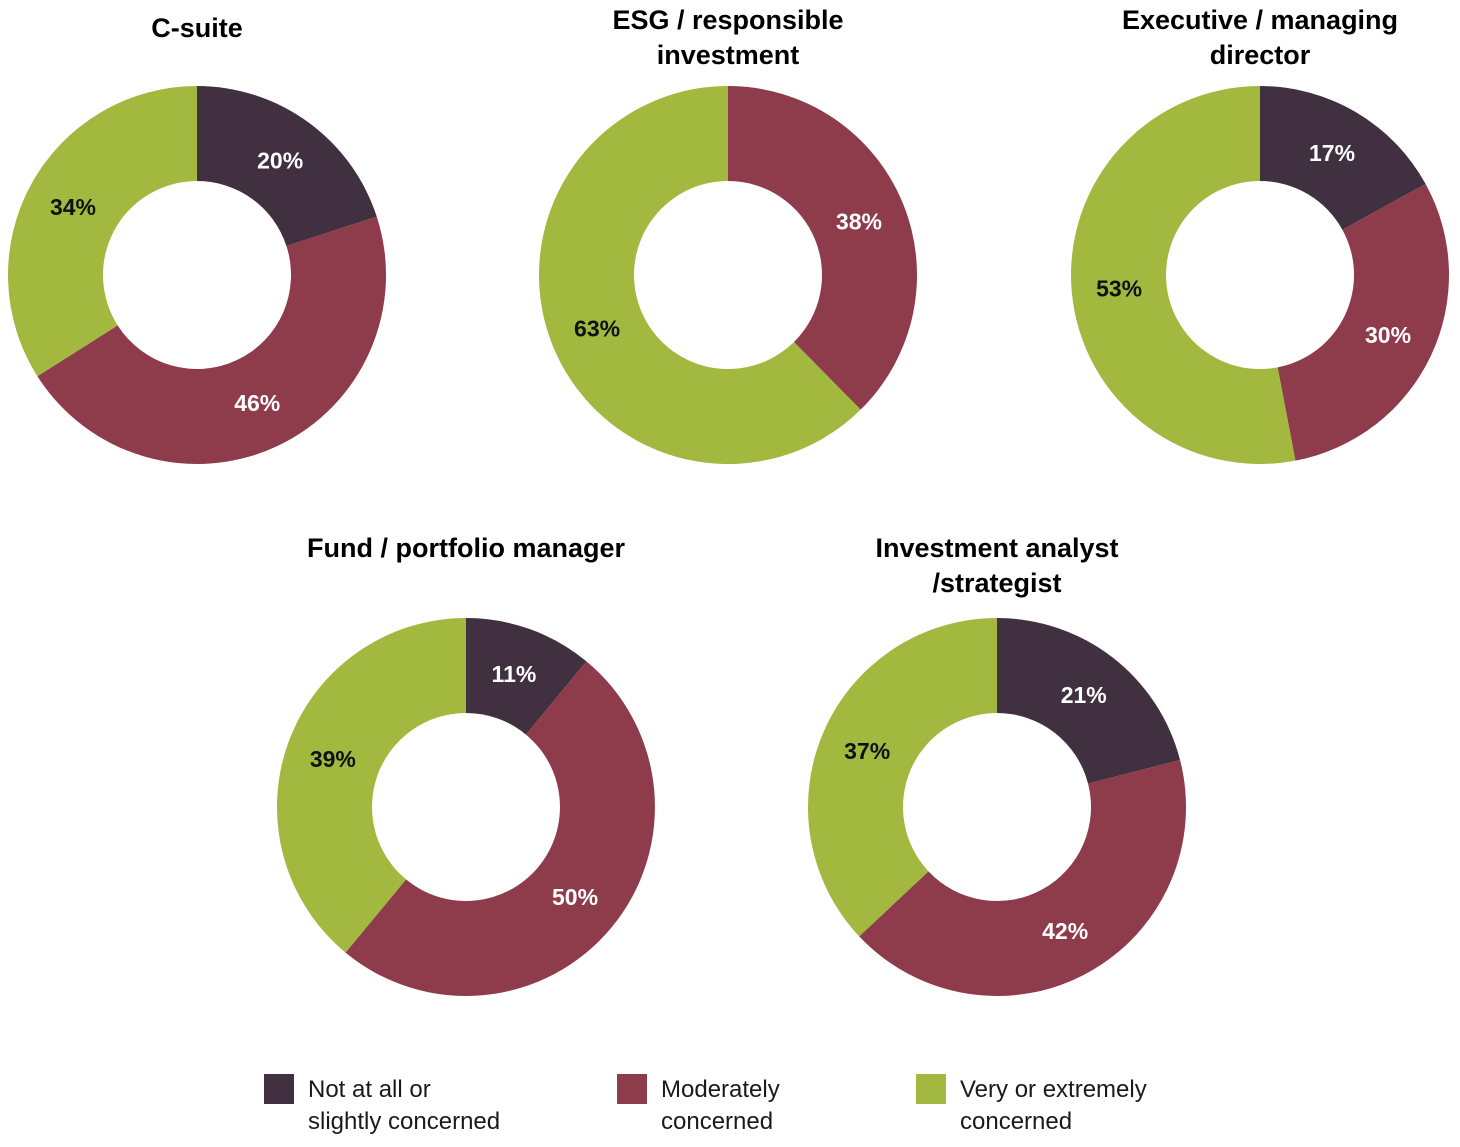  What do you see at coordinates (996, 548) in the screenshot?
I see `chart-title: Investment analyst` at bounding box center [996, 548].